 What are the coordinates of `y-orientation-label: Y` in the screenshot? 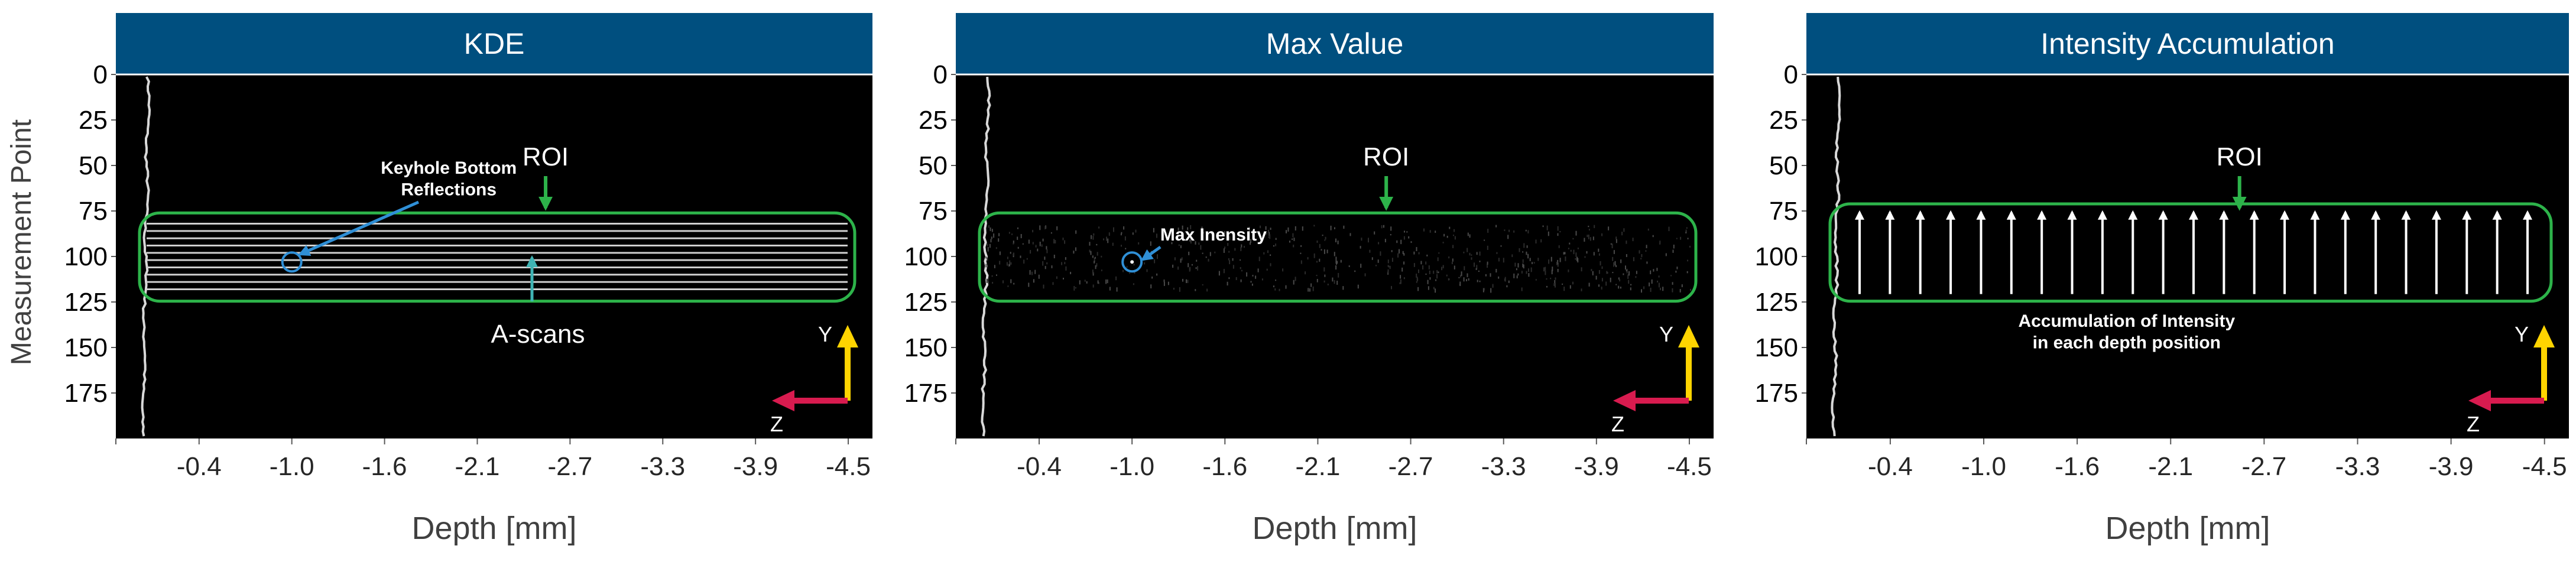 It's located at (825, 334).